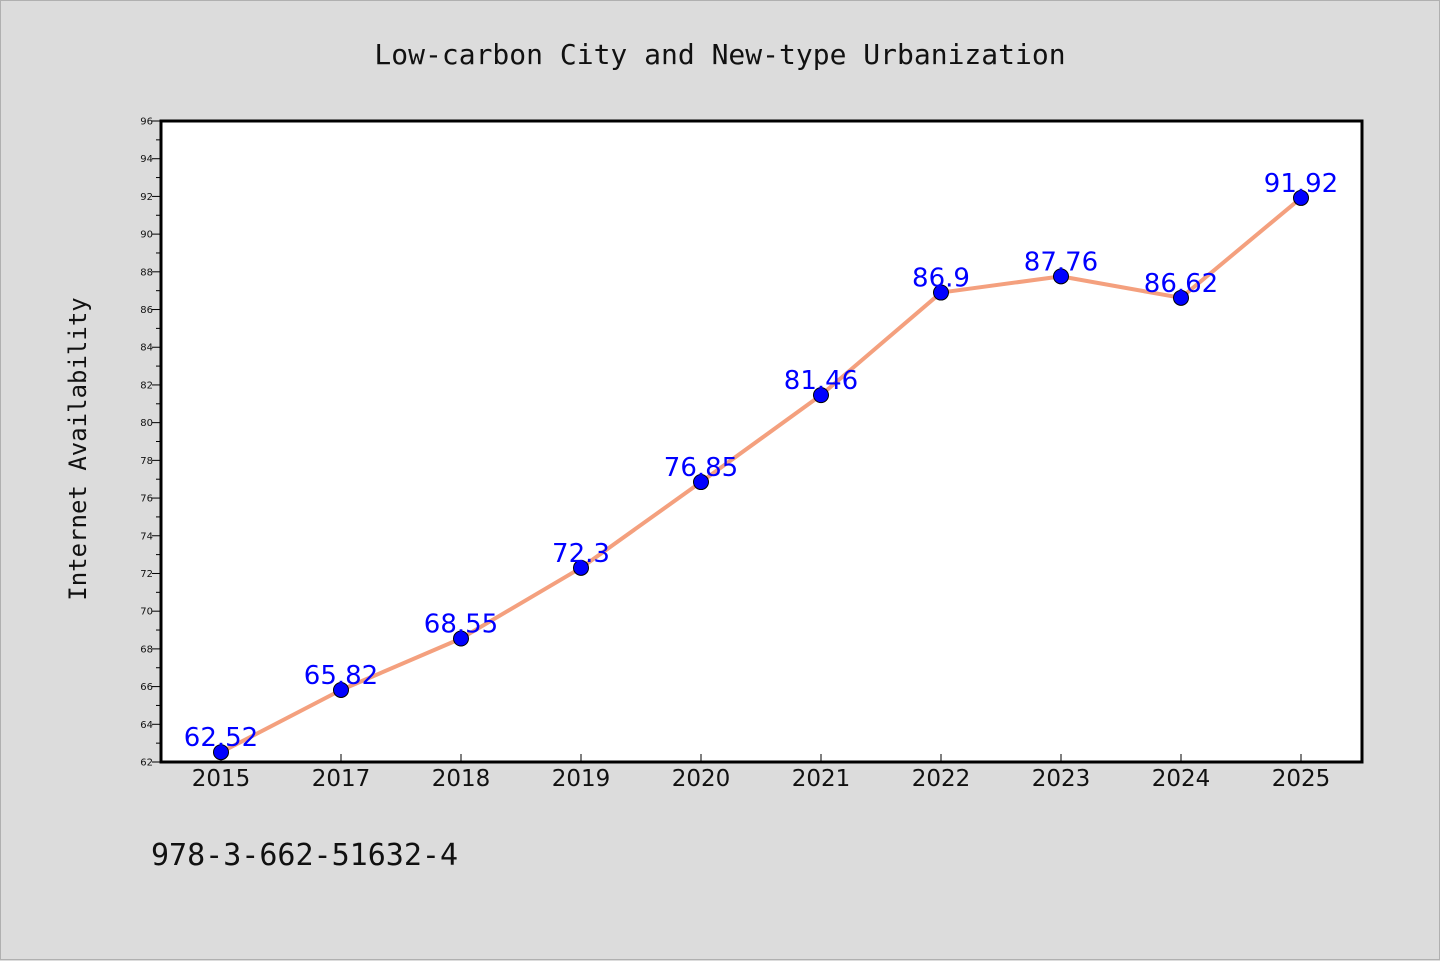 The height and width of the screenshot is (961, 1440). What do you see at coordinates (146, 649) in the screenshot?
I see `y-tick-label: 68` at bounding box center [146, 649].